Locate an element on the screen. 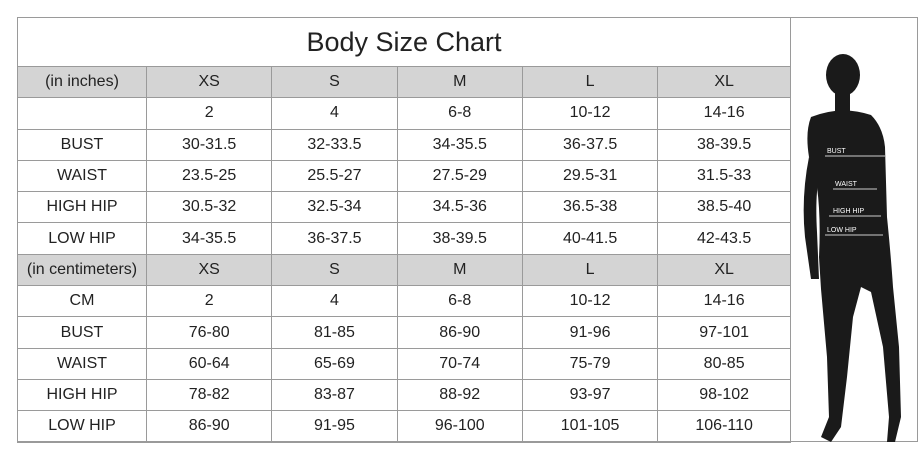 The height and width of the screenshot is (454, 921). silhouette-icon is located at coordinates (852, 248).